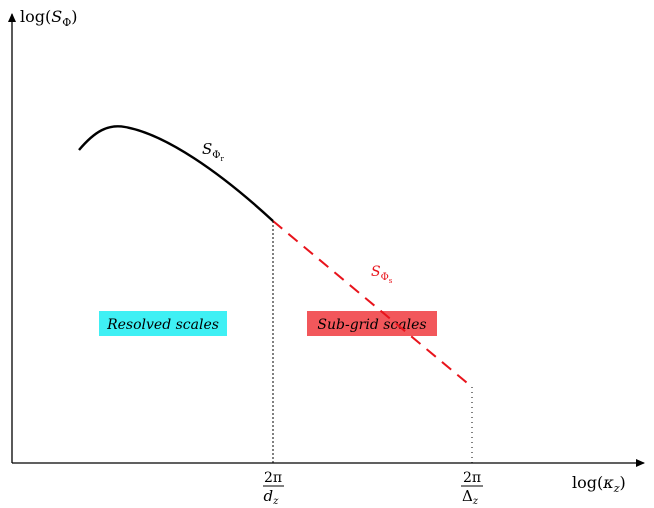  What do you see at coordinates (272, 497) in the screenshot?
I see `svg-text: dz` at bounding box center [272, 497].